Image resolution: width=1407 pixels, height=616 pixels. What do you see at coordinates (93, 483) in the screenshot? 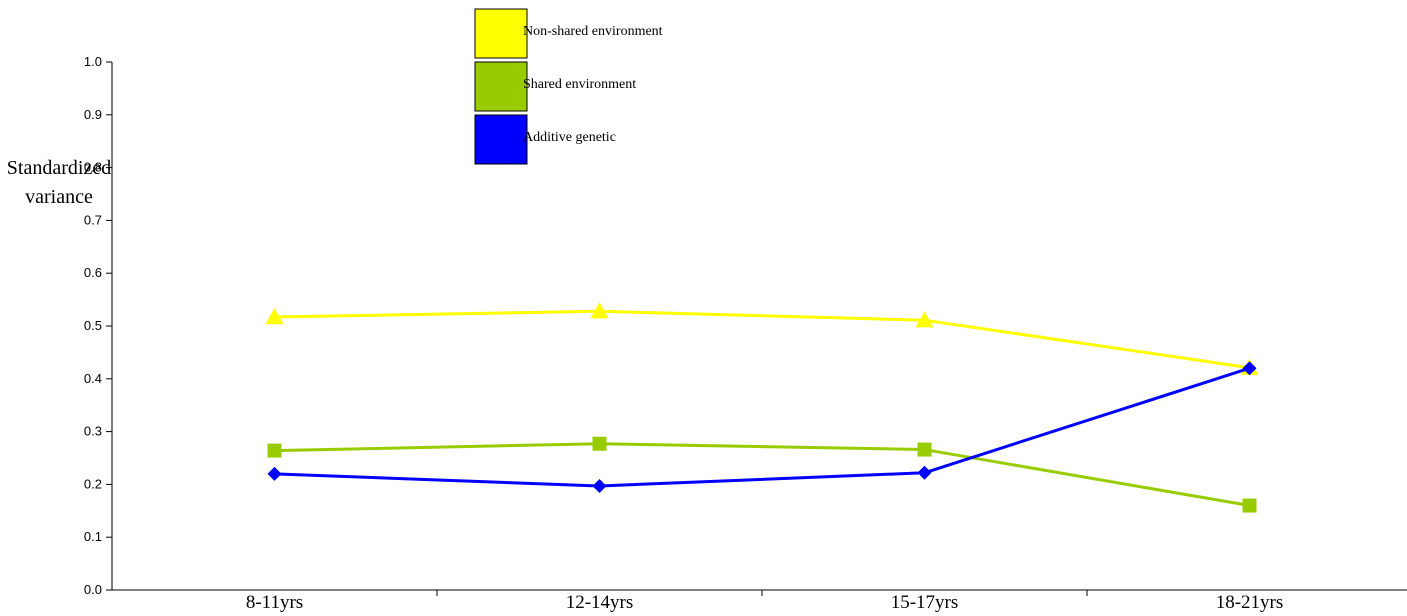
I see `y-tick-label: 0.2` at bounding box center [93, 483].